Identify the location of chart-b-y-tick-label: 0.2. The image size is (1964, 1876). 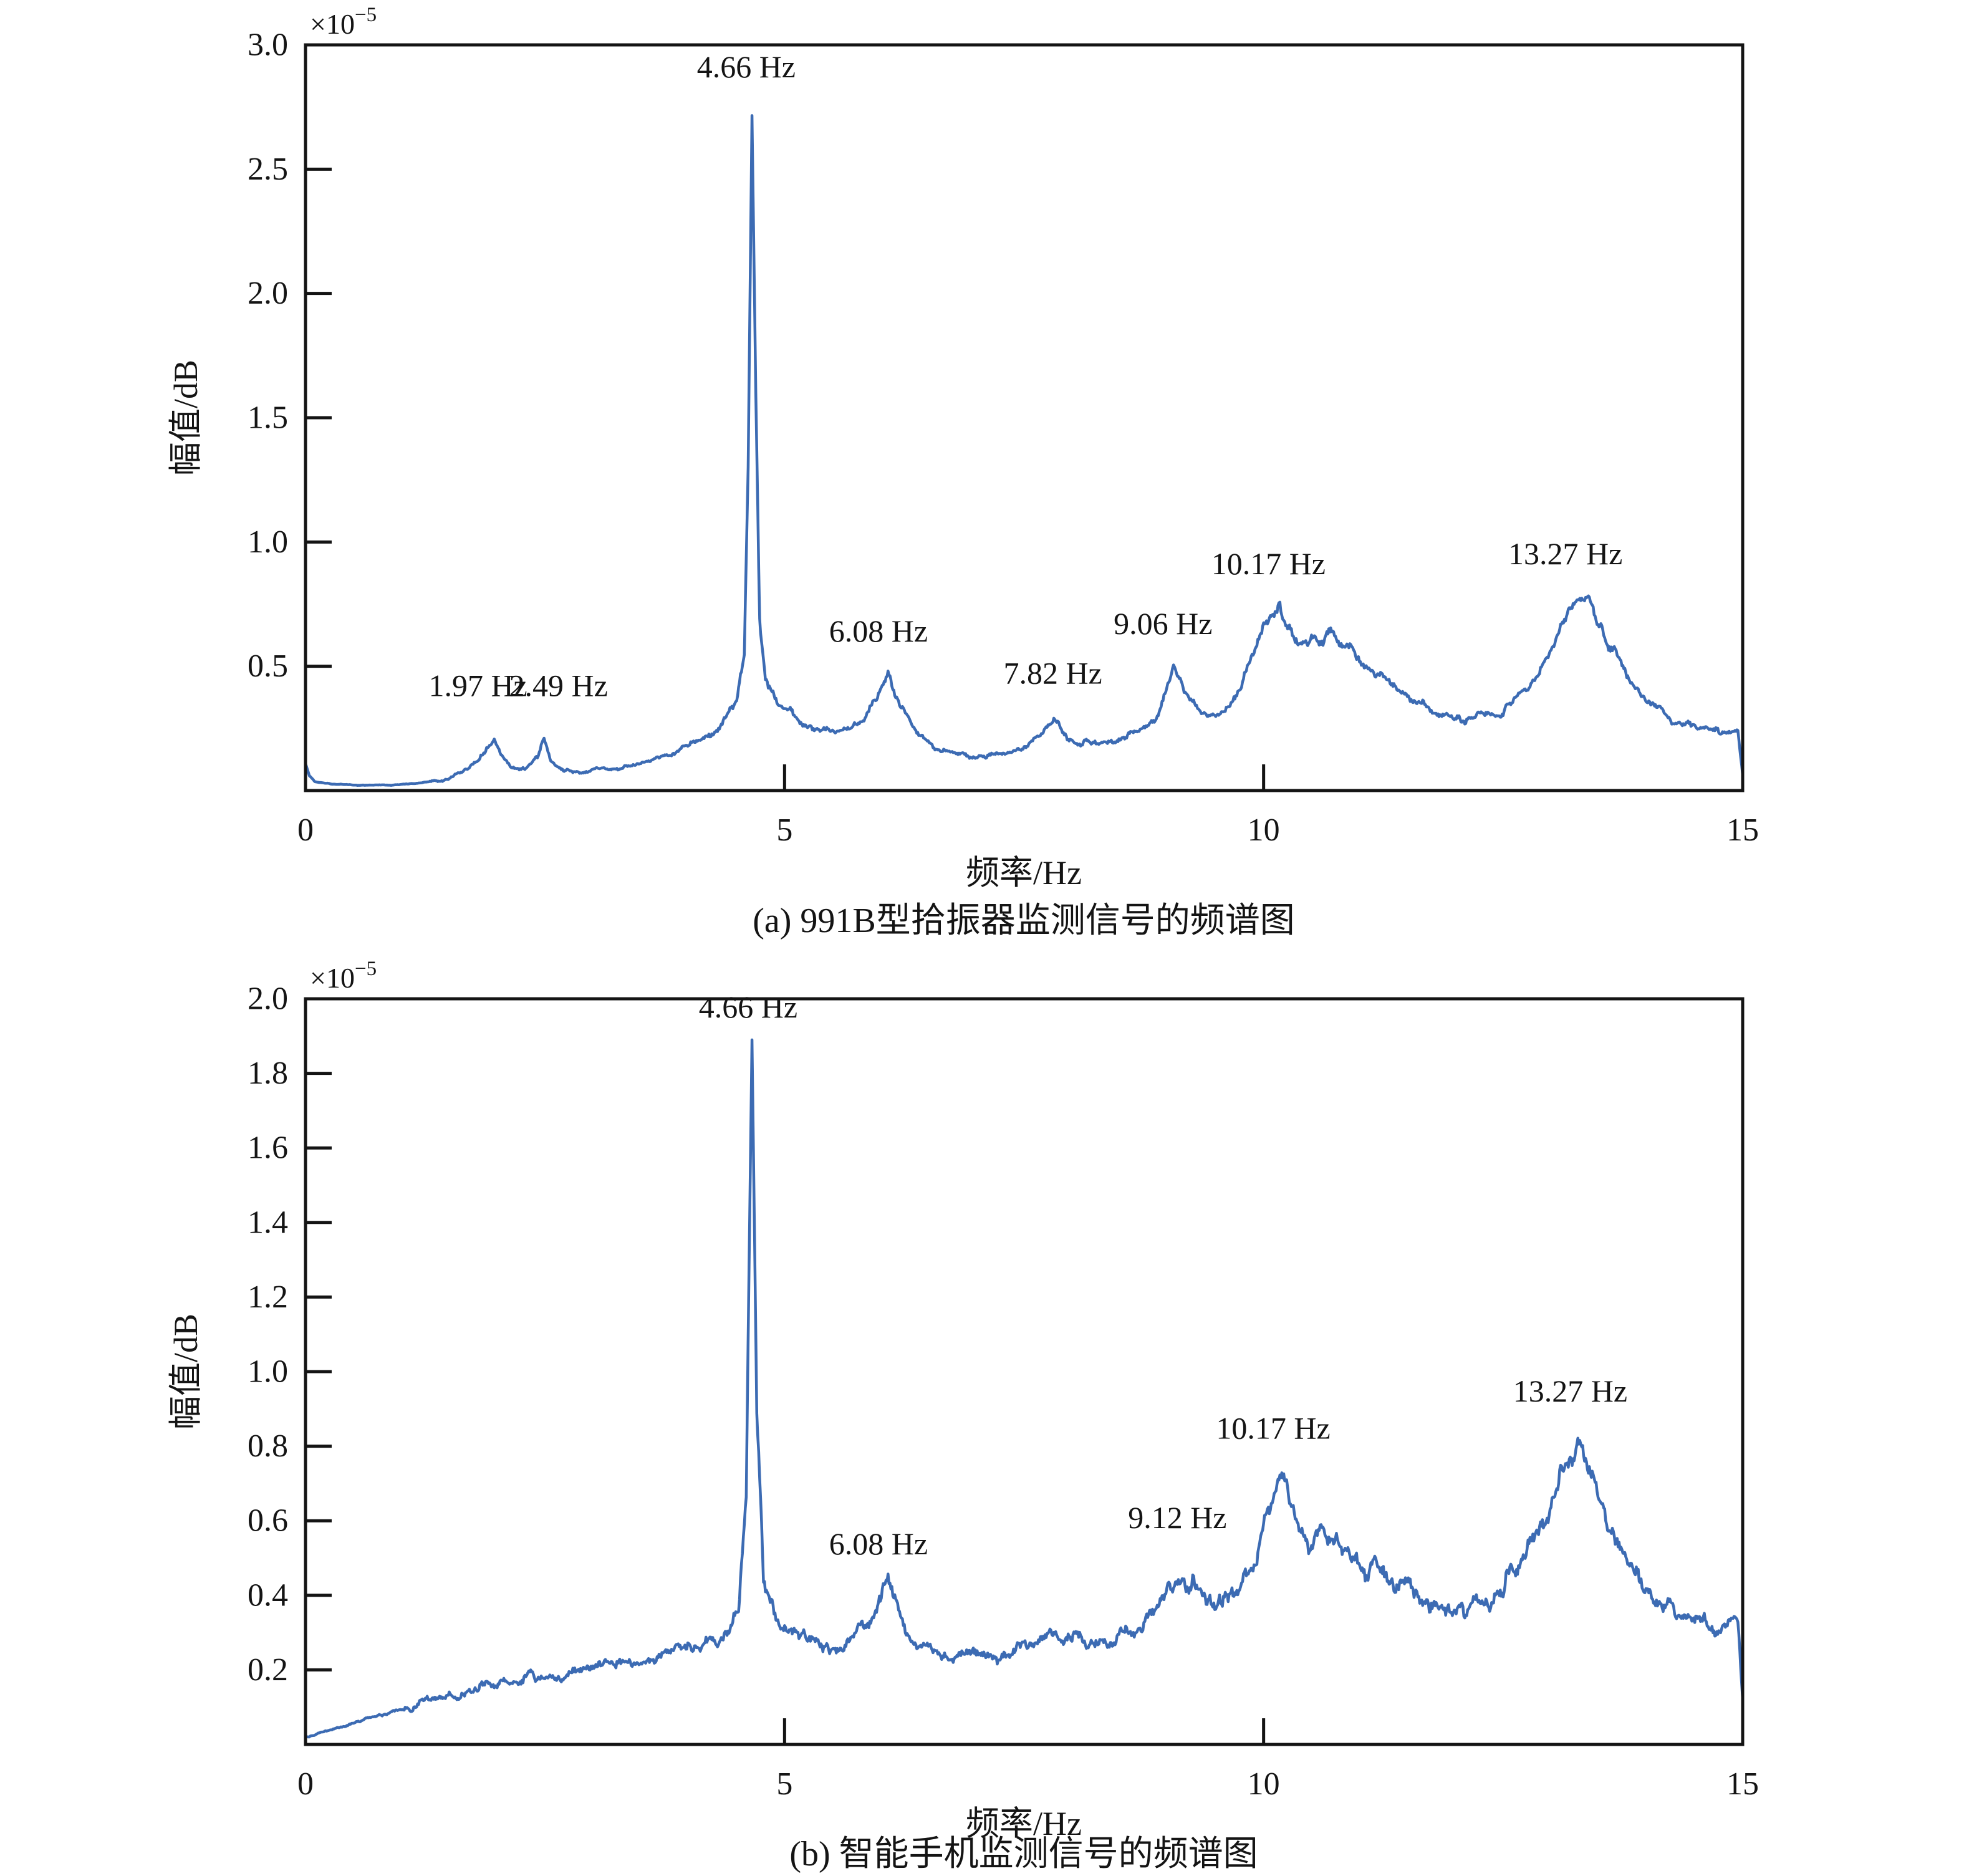
(268, 1670).